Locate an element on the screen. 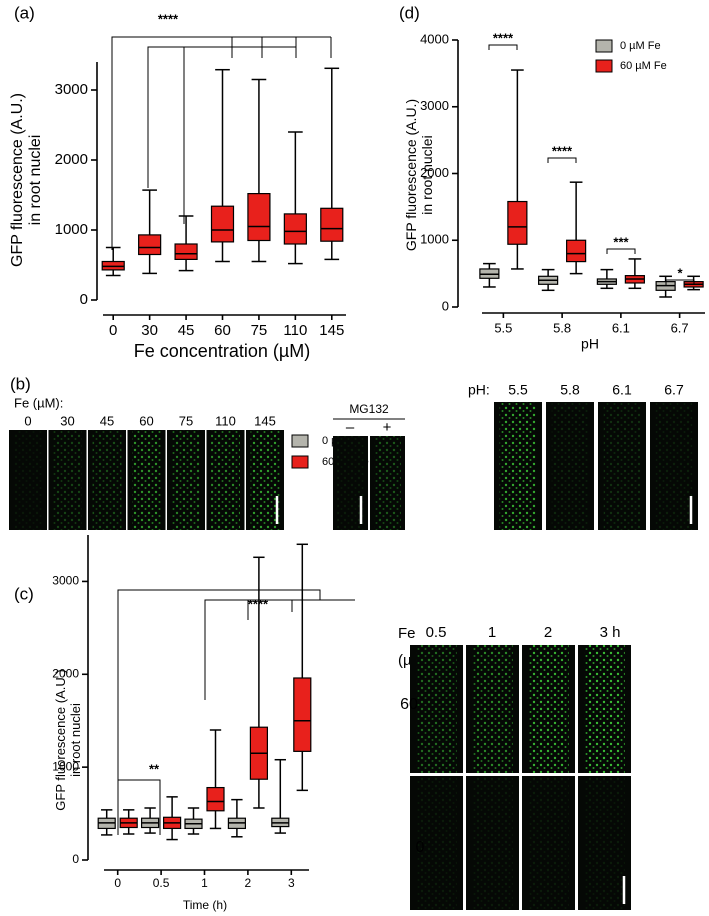 Image resolution: width=709 pixels, height=916 pixels. fe-level: 0 is located at coordinates (27, 420).